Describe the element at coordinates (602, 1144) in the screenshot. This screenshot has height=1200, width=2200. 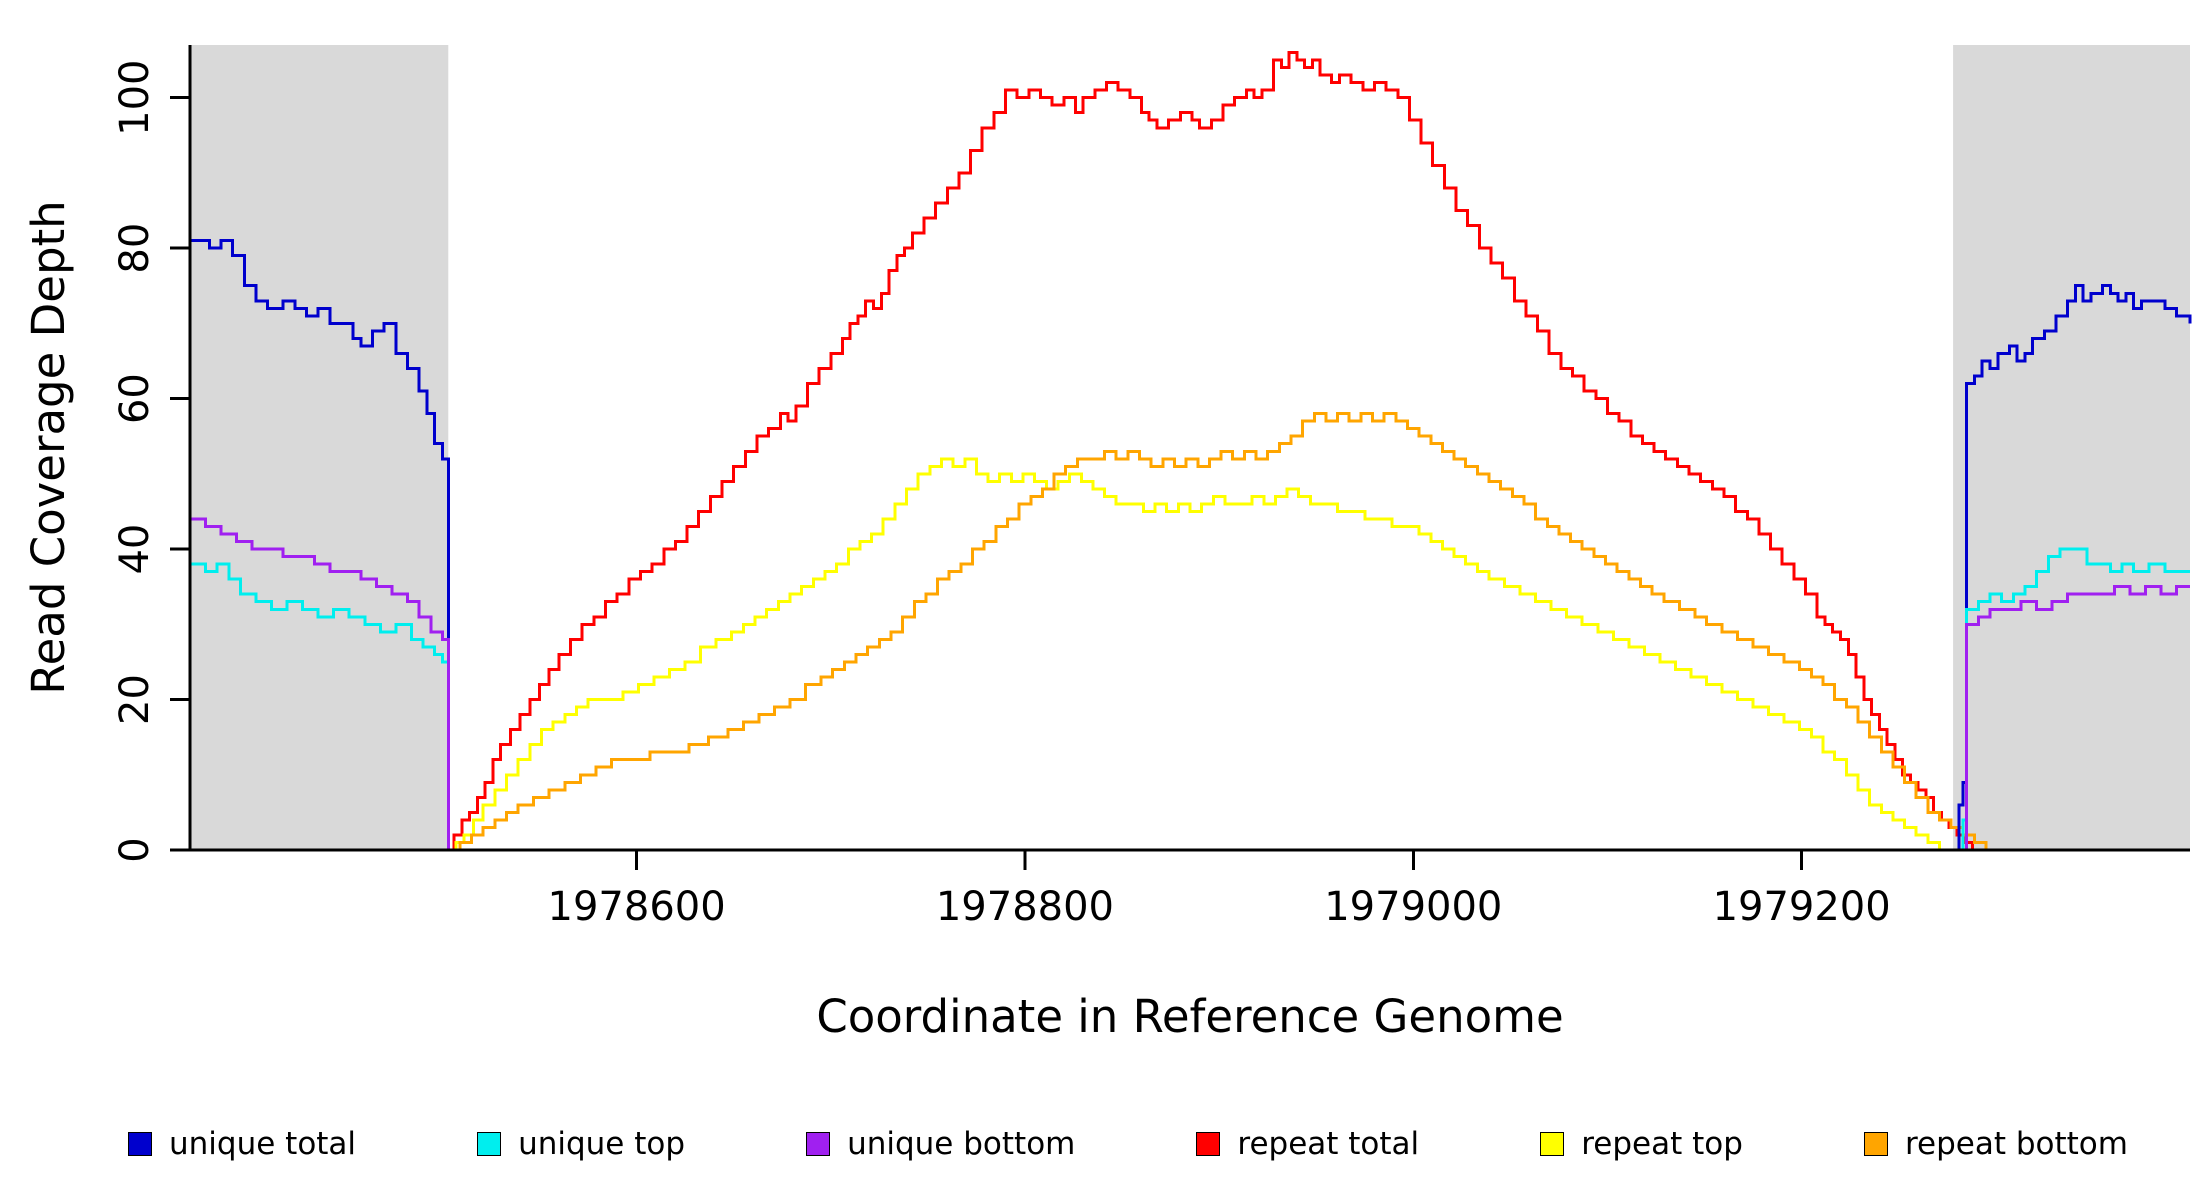
I see `legend-label: unique top` at that location.